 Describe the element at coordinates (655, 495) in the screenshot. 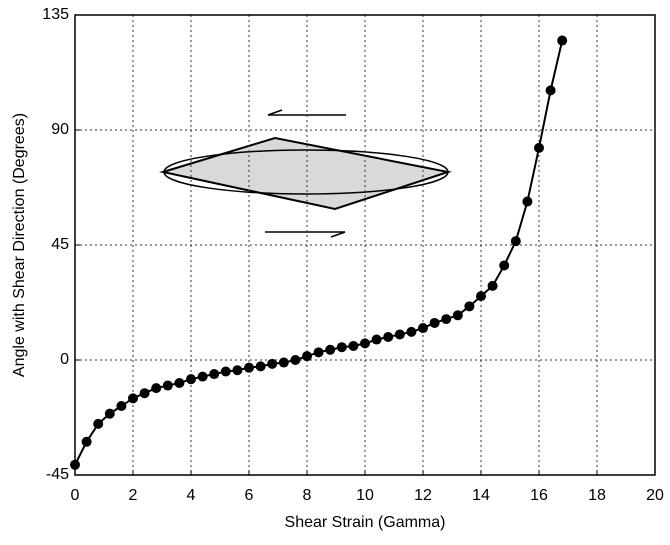

I see `x-tick-label: 20` at that location.